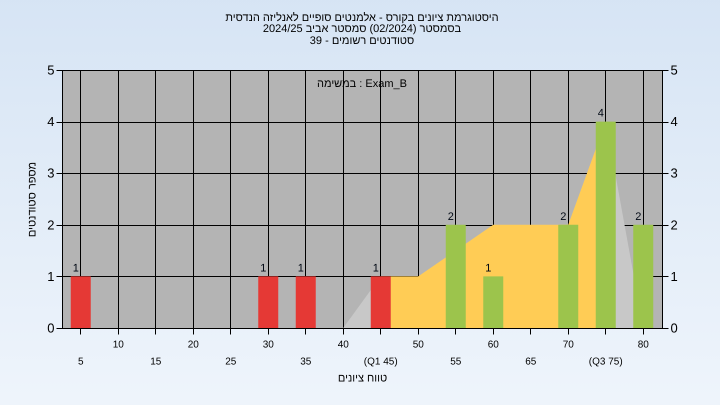  Describe the element at coordinates (674, 276) in the screenshot. I see `y2-tick-label: 1` at that location.